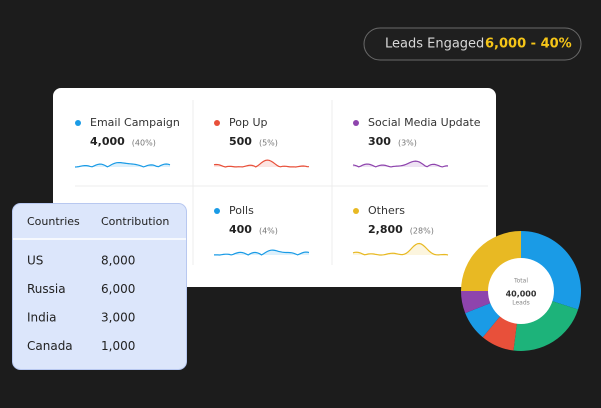 This screenshot has height=408, width=601. Describe the element at coordinates (521, 303) in the screenshot. I see `donut-label: Leads` at that location.